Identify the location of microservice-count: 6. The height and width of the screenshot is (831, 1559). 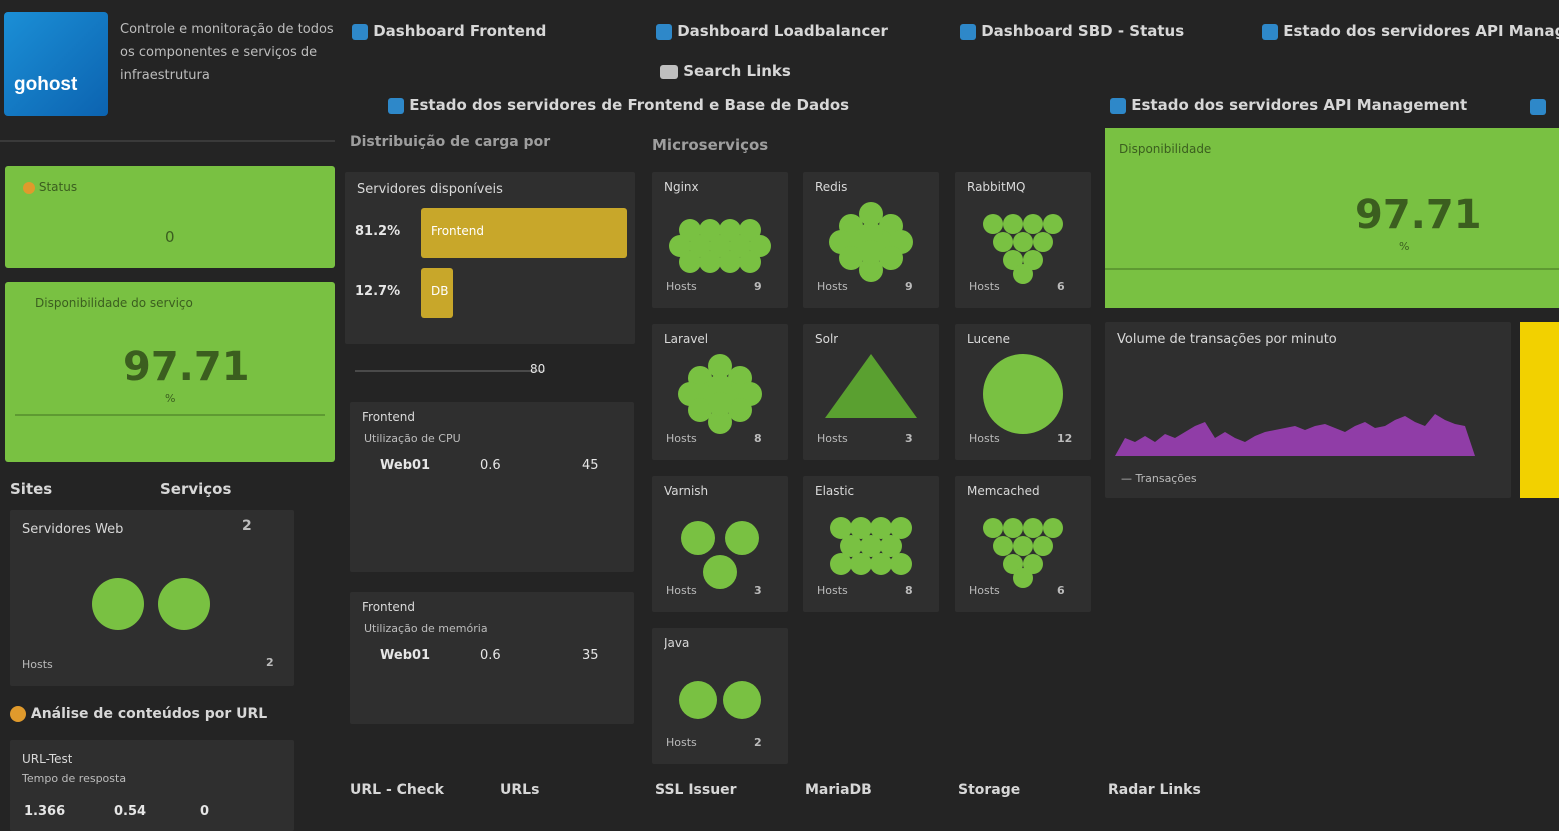
(1061, 590).